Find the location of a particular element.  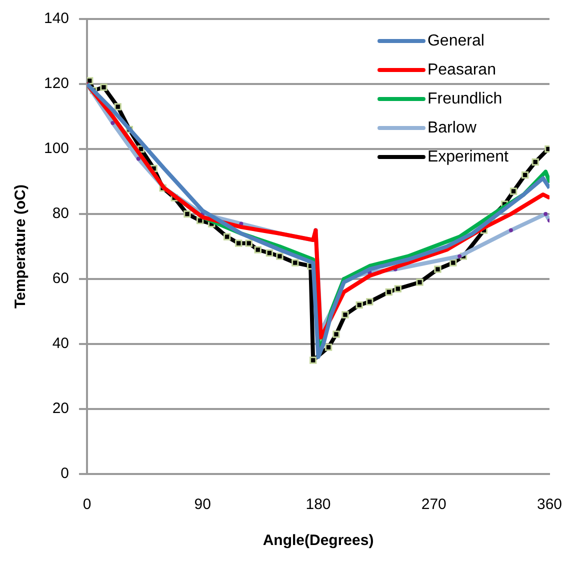

y-tick-label: 120 is located at coordinates (57, 83).